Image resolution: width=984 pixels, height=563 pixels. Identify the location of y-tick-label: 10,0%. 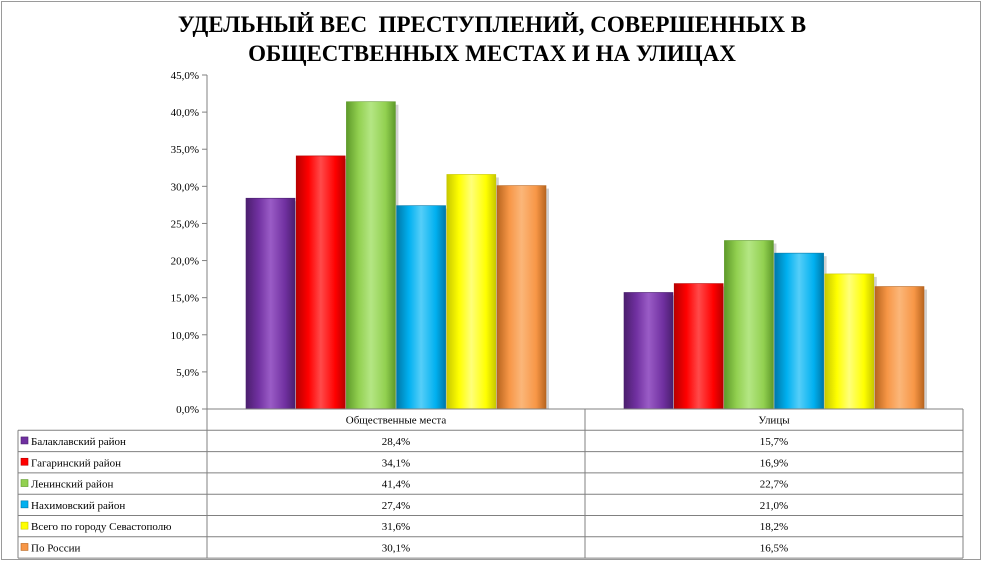
(185, 336).